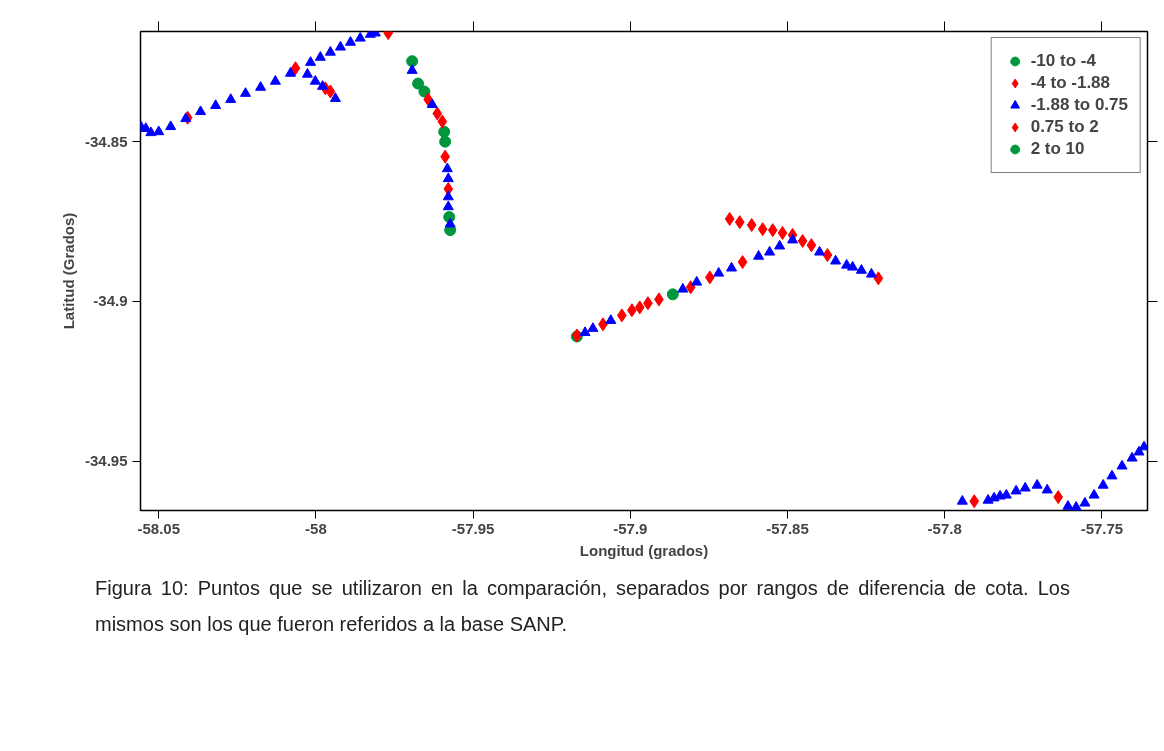 The image size is (1164, 751). I want to click on text: Figura 10: Puntos que se utilizaron en la comparación, separados por rangos de diferencia de cota. Los mismos son los que fueron referidos a la base SANP., so click(582, 606).